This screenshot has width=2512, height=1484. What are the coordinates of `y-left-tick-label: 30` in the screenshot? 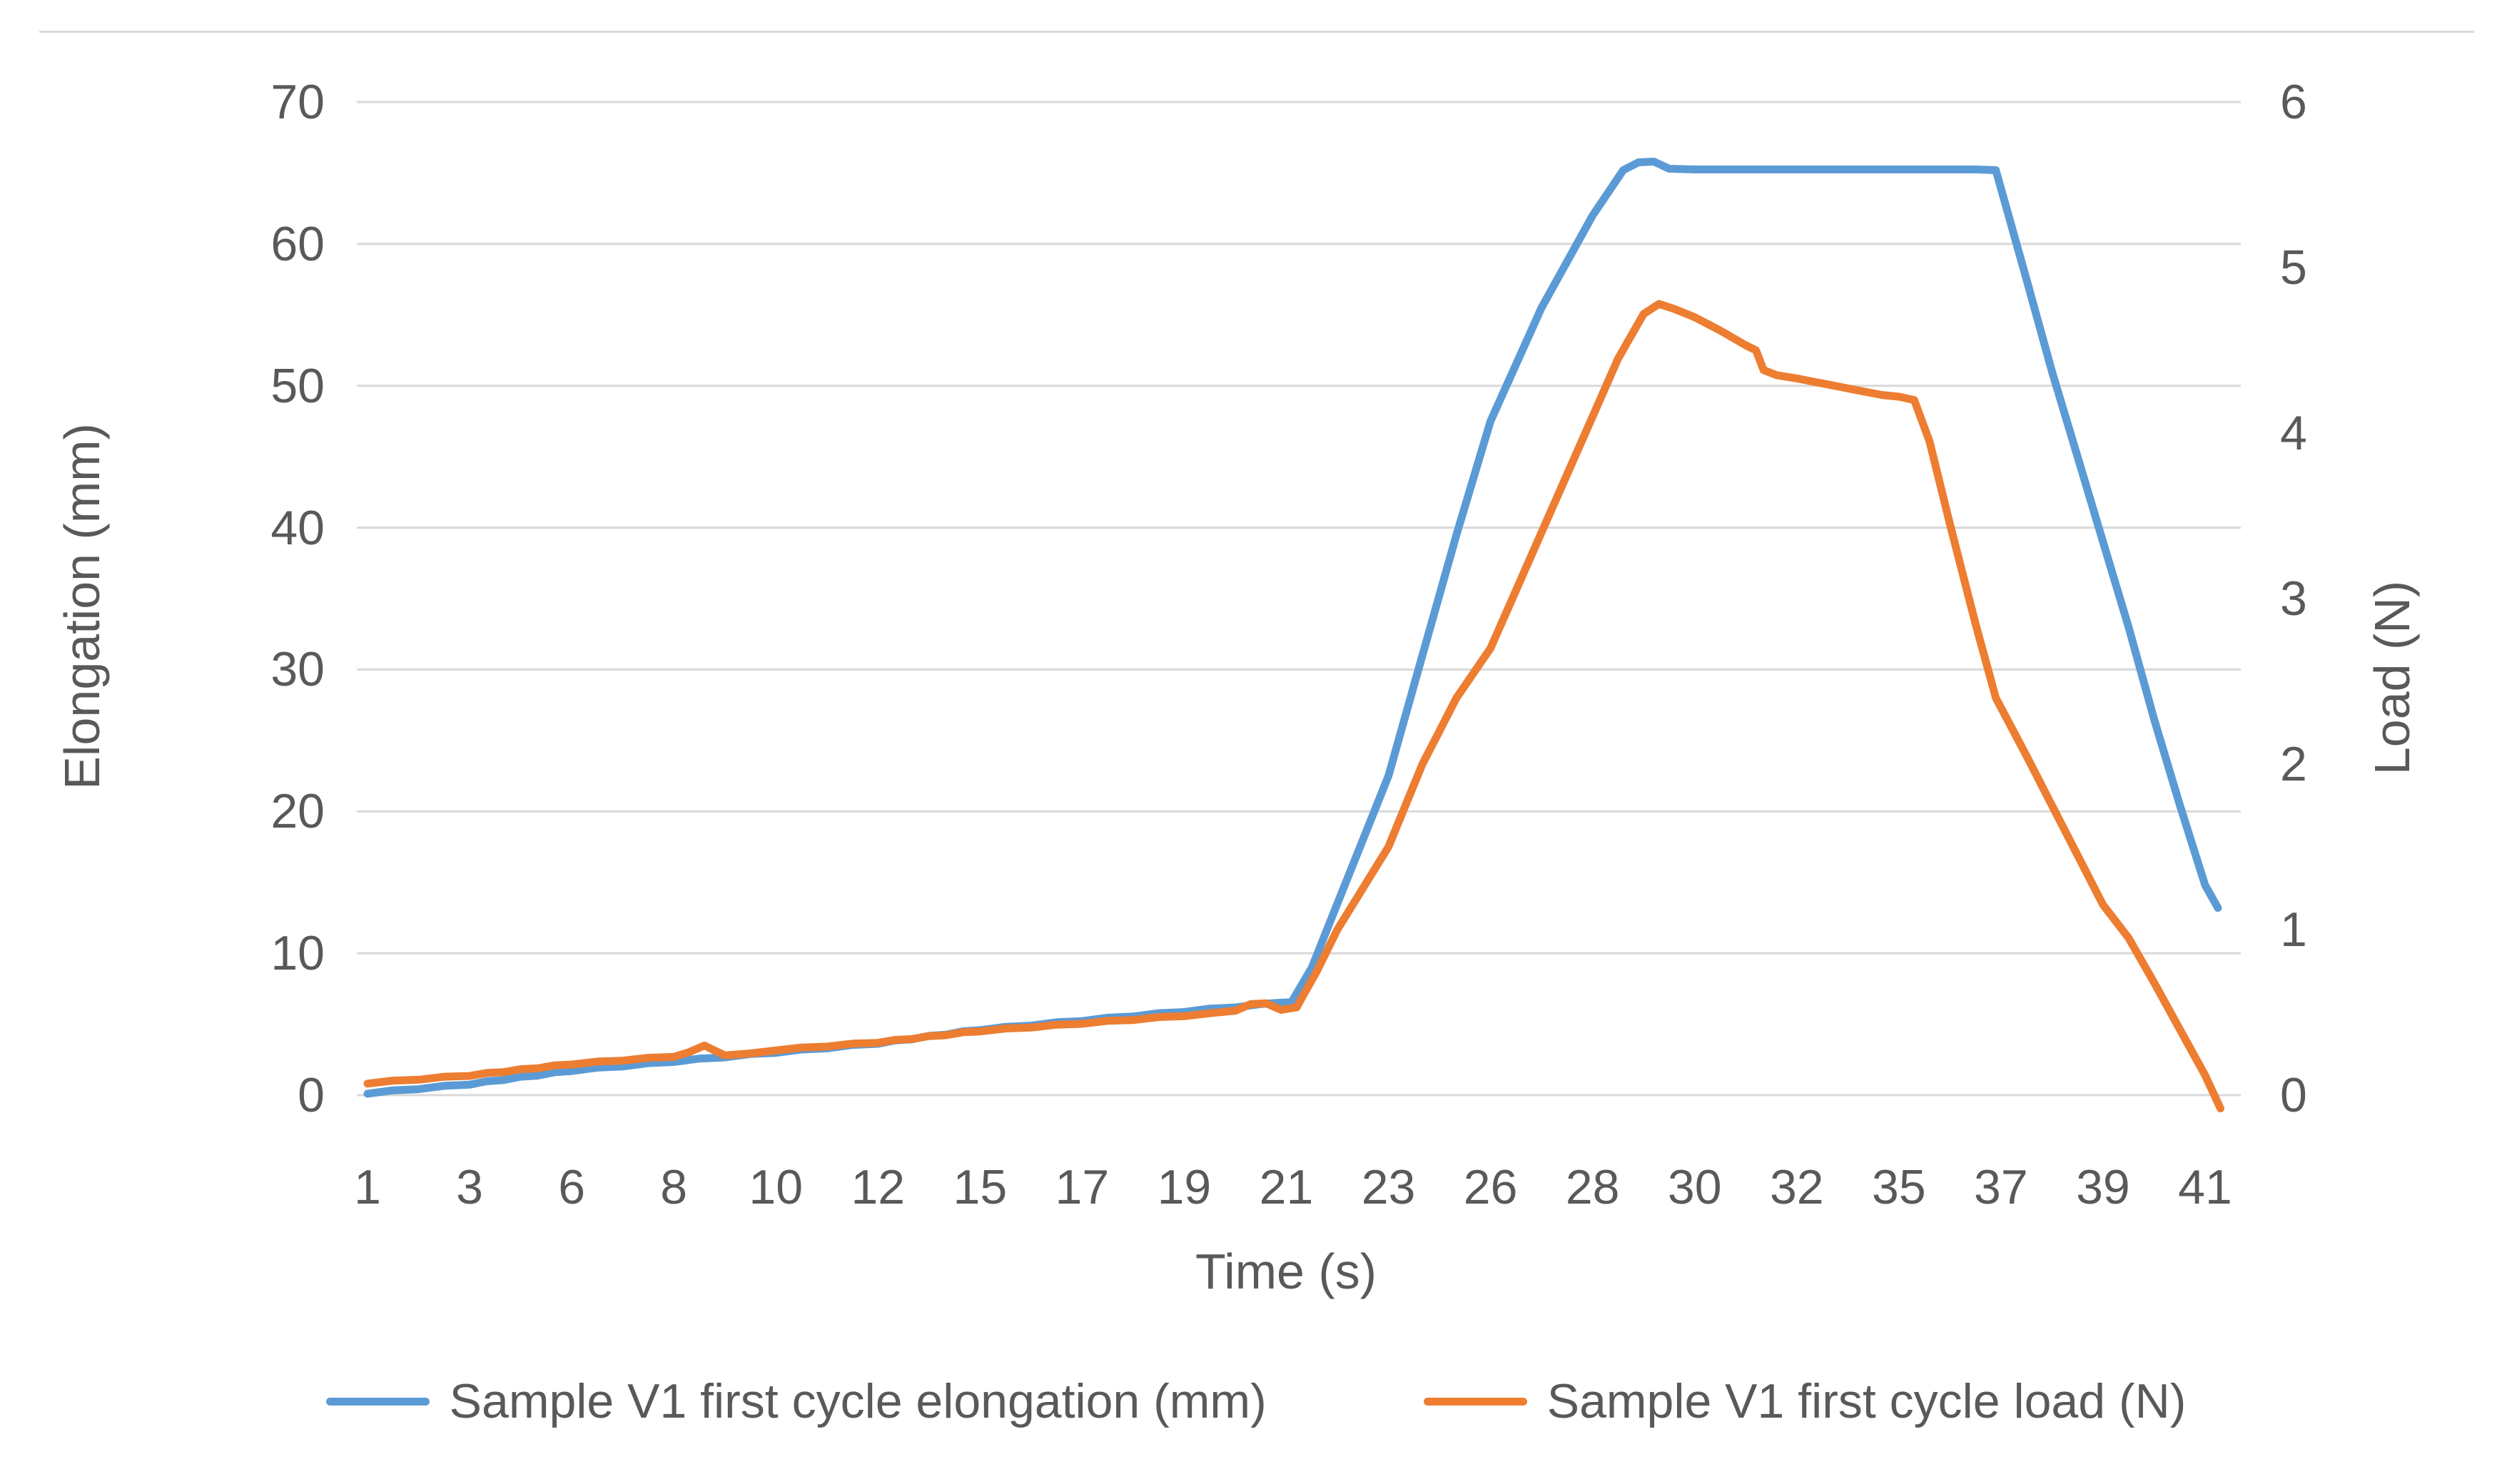 It's located at (297, 669).